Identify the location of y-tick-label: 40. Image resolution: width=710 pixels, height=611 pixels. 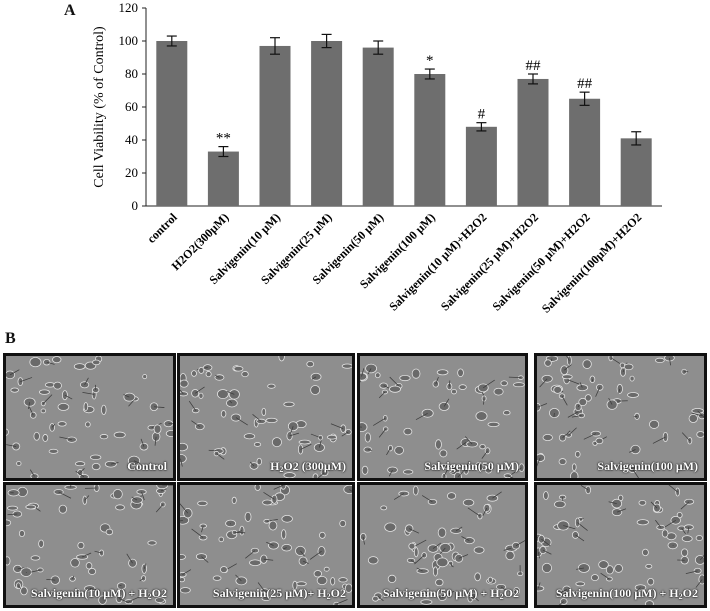
(131, 139).